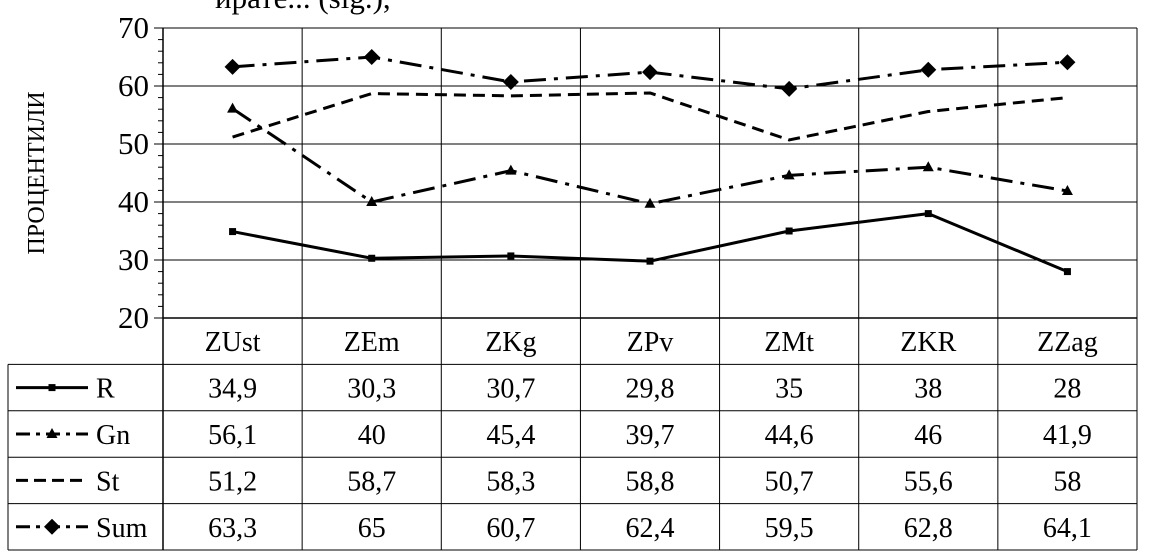  Describe the element at coordinates (37, 172) in the screenshot. I see `y-axis-label: ПРОЦЕНТИЛИ` at that location.